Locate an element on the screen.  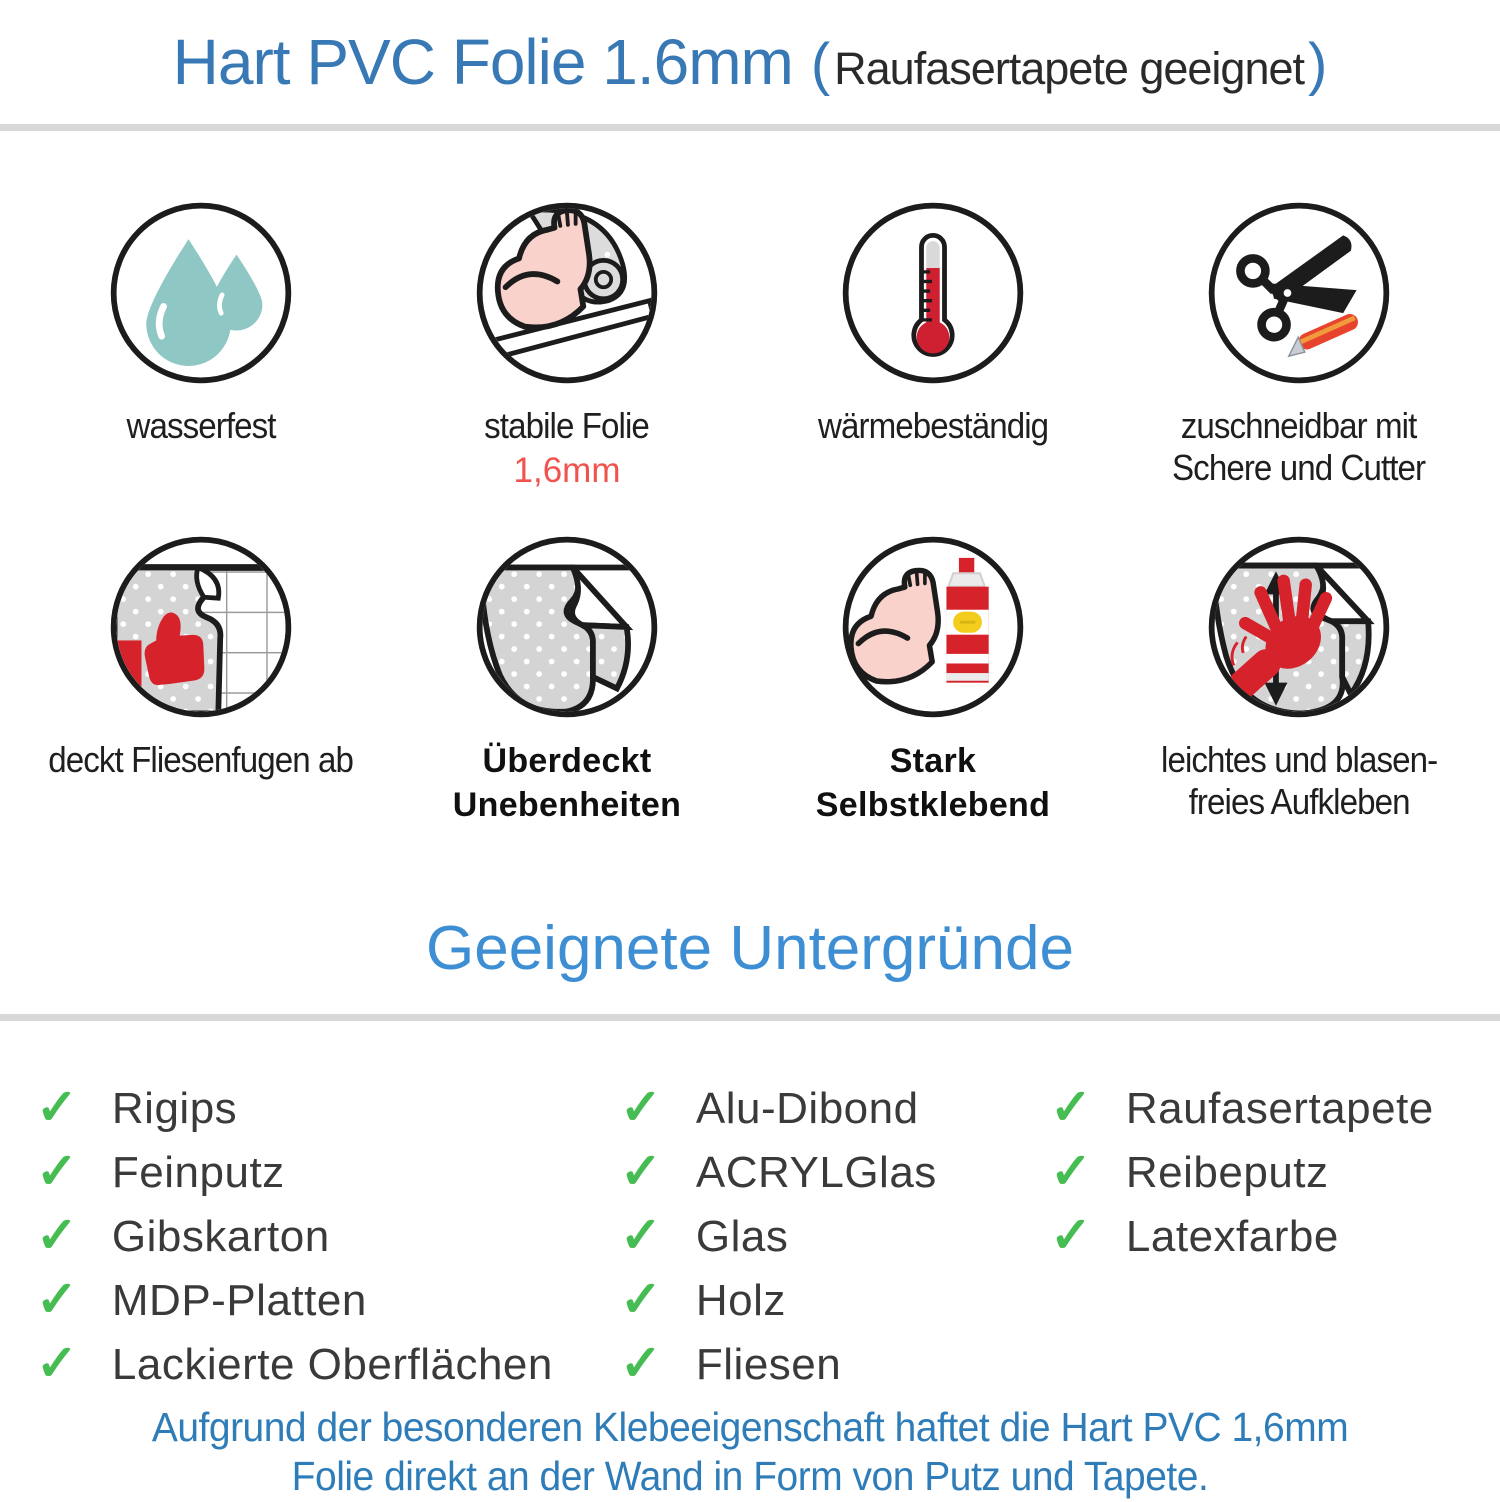
feature-self-adhesive: Stark Selbstklebend is located at coordinates (933, 679).